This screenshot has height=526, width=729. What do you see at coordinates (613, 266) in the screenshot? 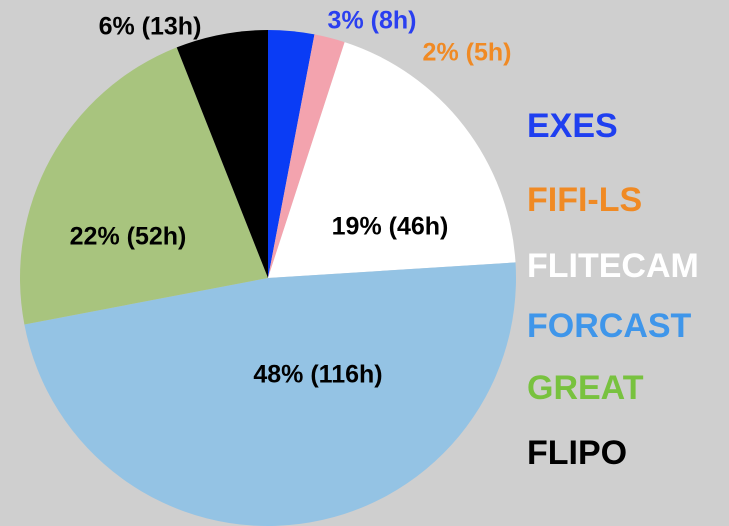
I see `legend-label: FLITECAM` at bounding box center [613, 266].